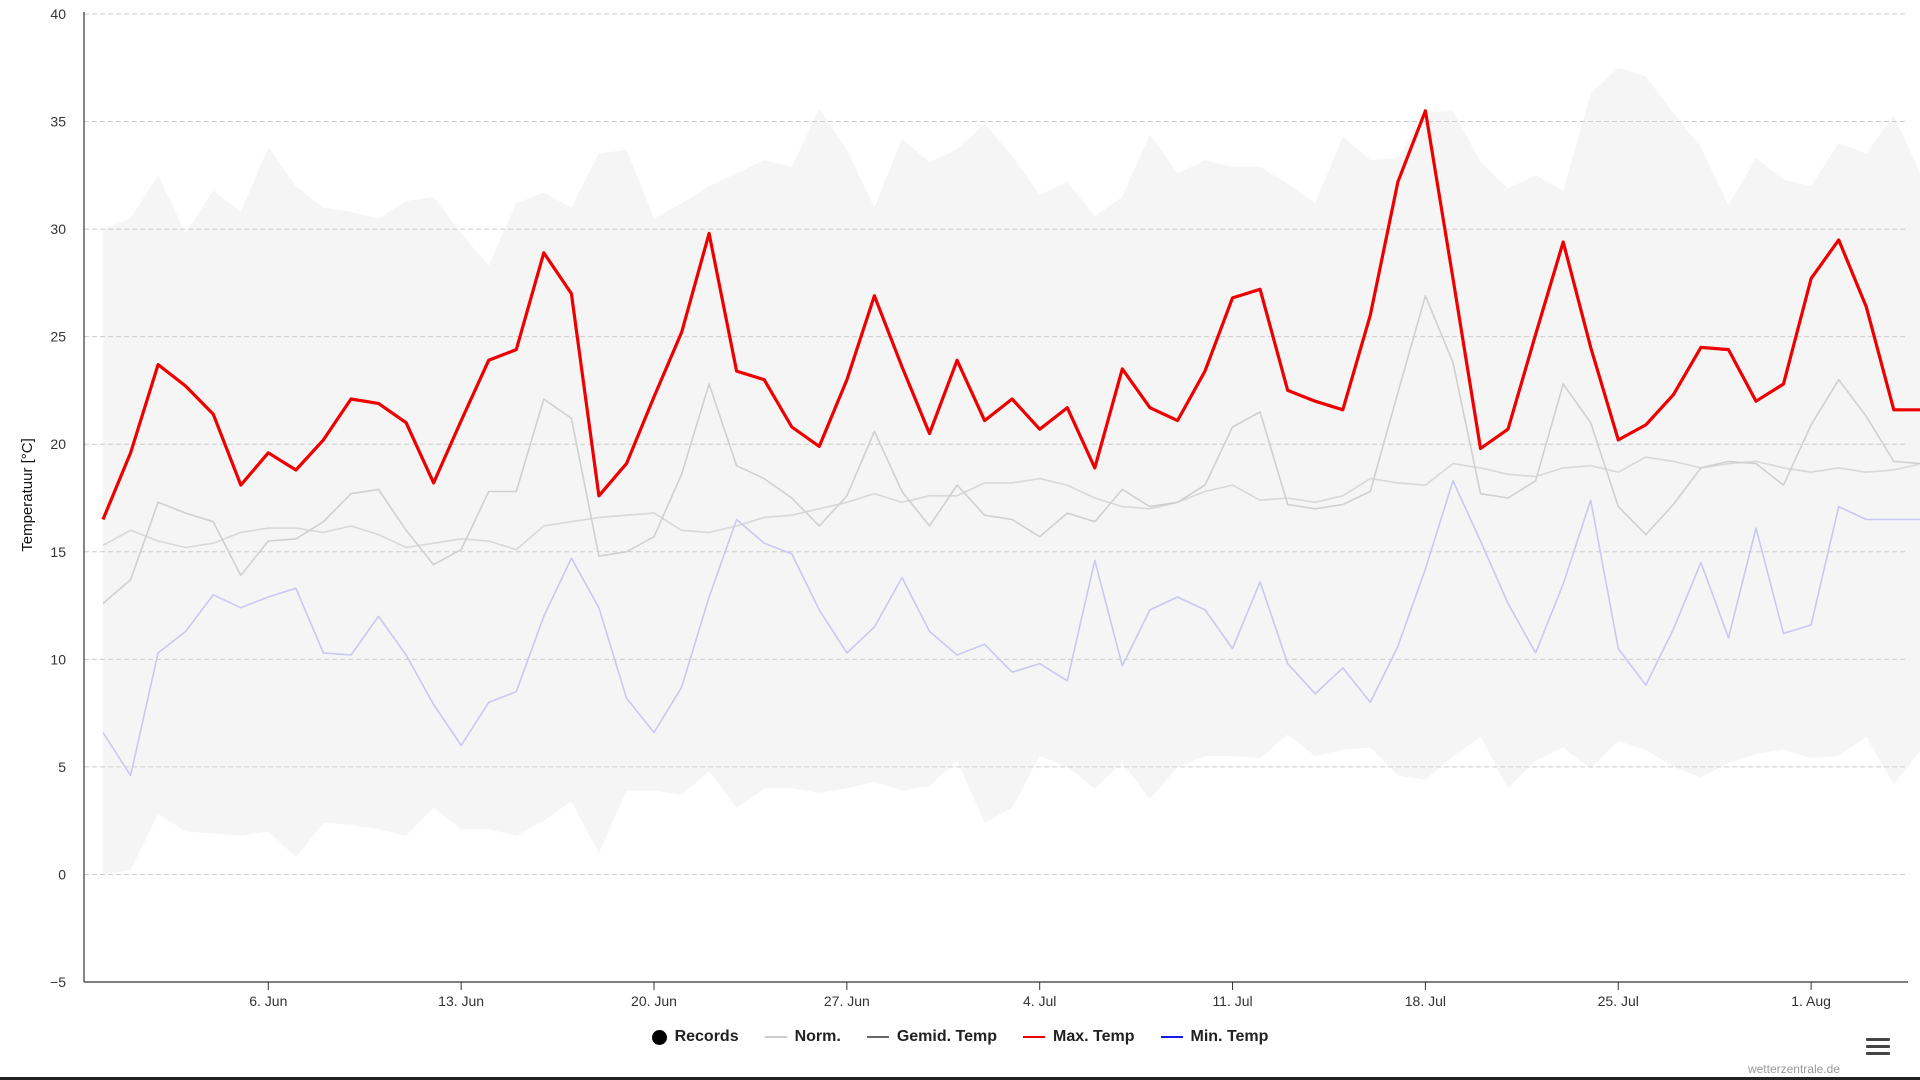 The height and width of the screenshot is (1080, 1920). Describe the element at coordinates (946, 1036) in the screenshot. I see `legend-label: Gemid. Temp` at that location.